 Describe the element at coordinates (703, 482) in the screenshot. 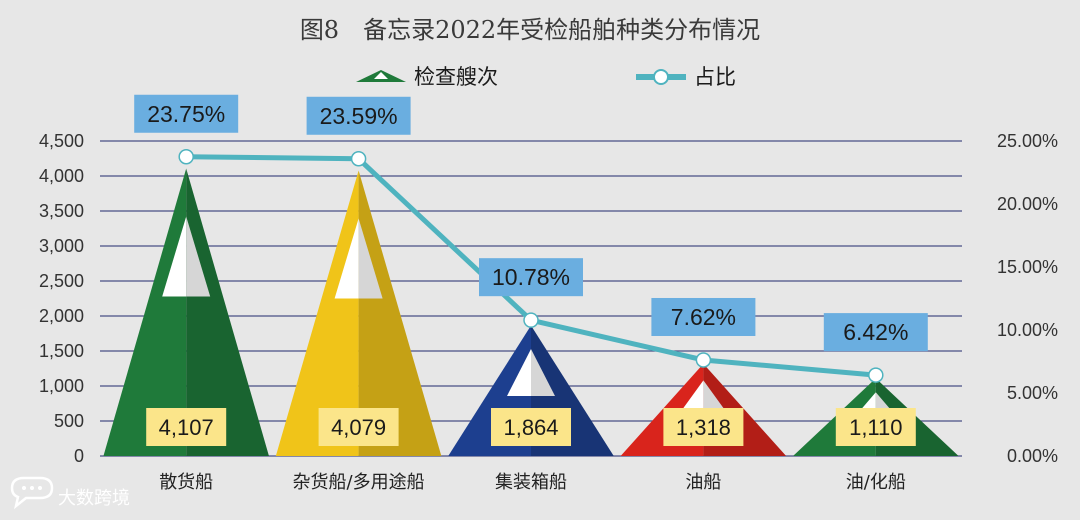

I see `category-label: 油船` at that location.